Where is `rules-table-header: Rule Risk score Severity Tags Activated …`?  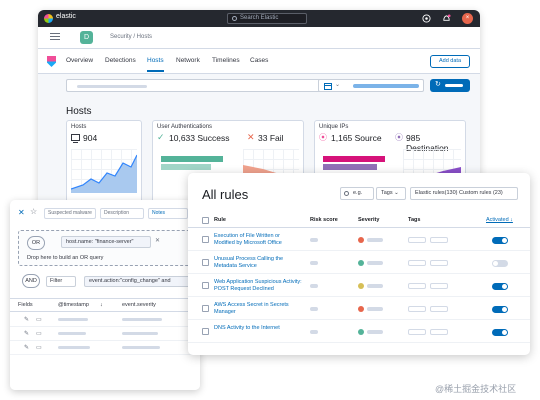 rules-table-header: Rule Risk score Severity Tags Activated … is located at coordinates (359, 220).